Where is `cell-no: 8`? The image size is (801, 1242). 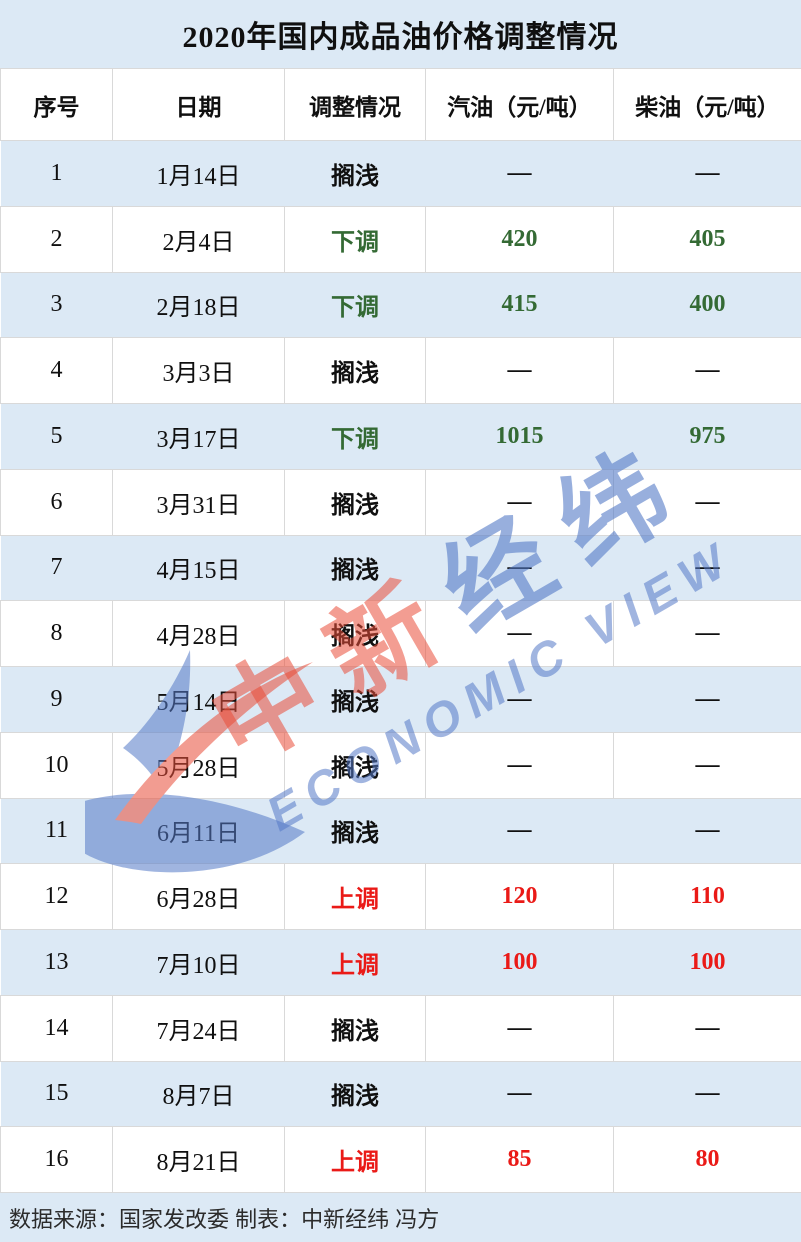 cell-no: 8 is located at coordinates (57, 634).